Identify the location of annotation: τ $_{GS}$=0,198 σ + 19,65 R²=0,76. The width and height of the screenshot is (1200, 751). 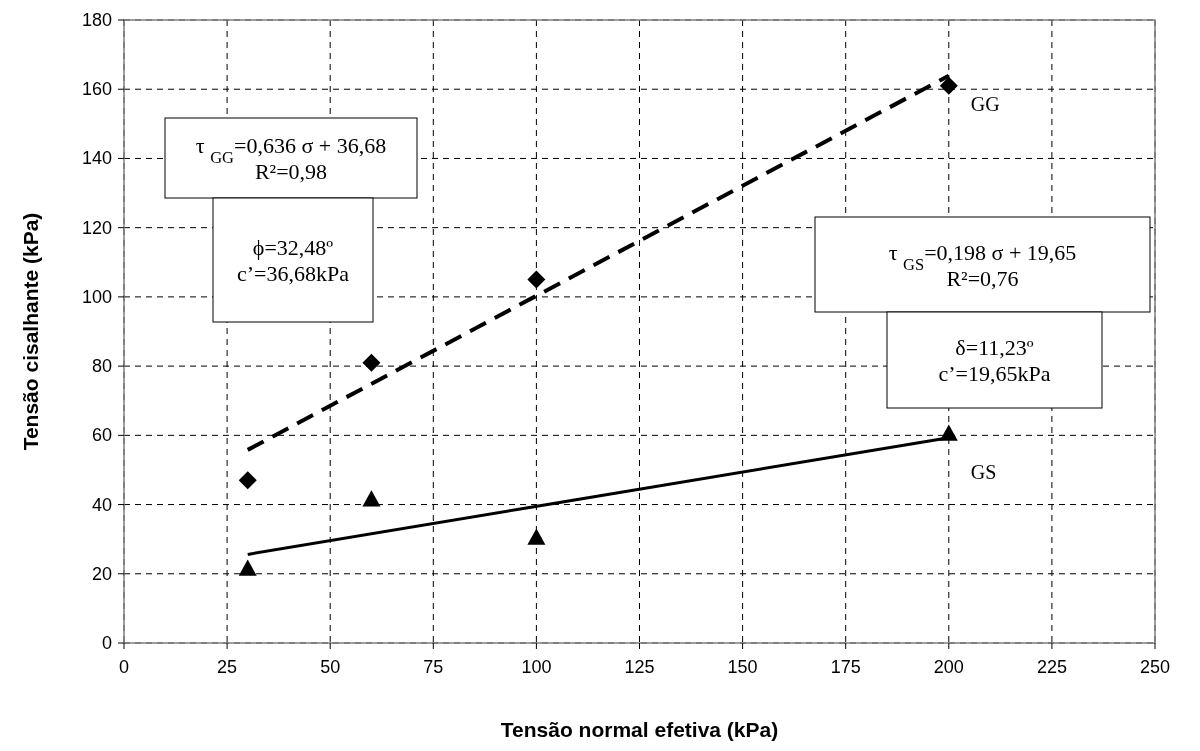
(982, 265).